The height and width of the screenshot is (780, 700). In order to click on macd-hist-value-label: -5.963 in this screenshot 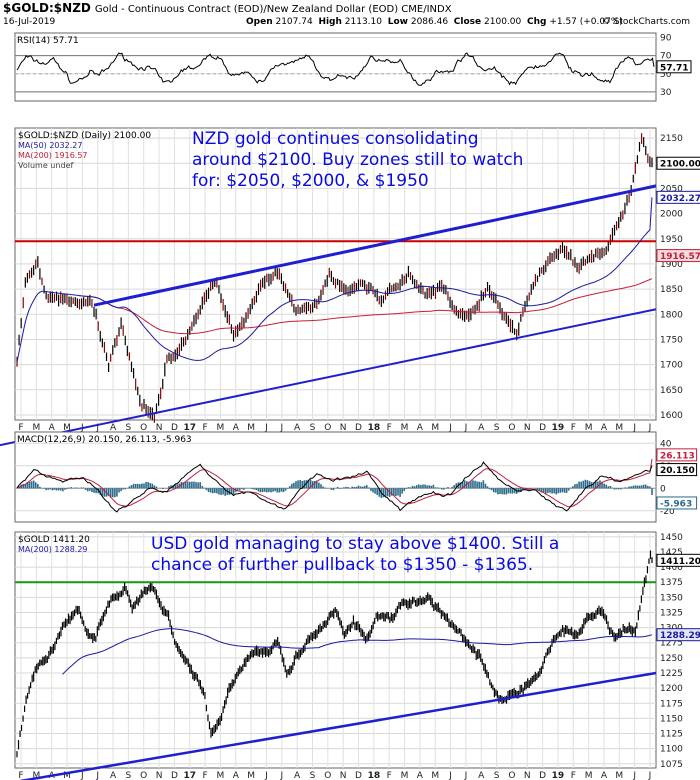, I will do `click(676, 504)`.